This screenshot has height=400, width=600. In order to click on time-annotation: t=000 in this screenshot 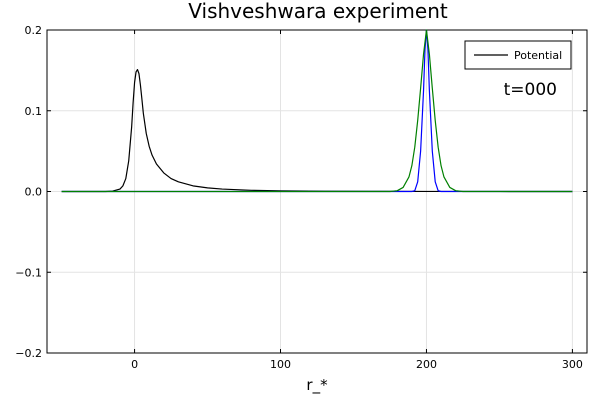, I will do `click(530, 90)`.